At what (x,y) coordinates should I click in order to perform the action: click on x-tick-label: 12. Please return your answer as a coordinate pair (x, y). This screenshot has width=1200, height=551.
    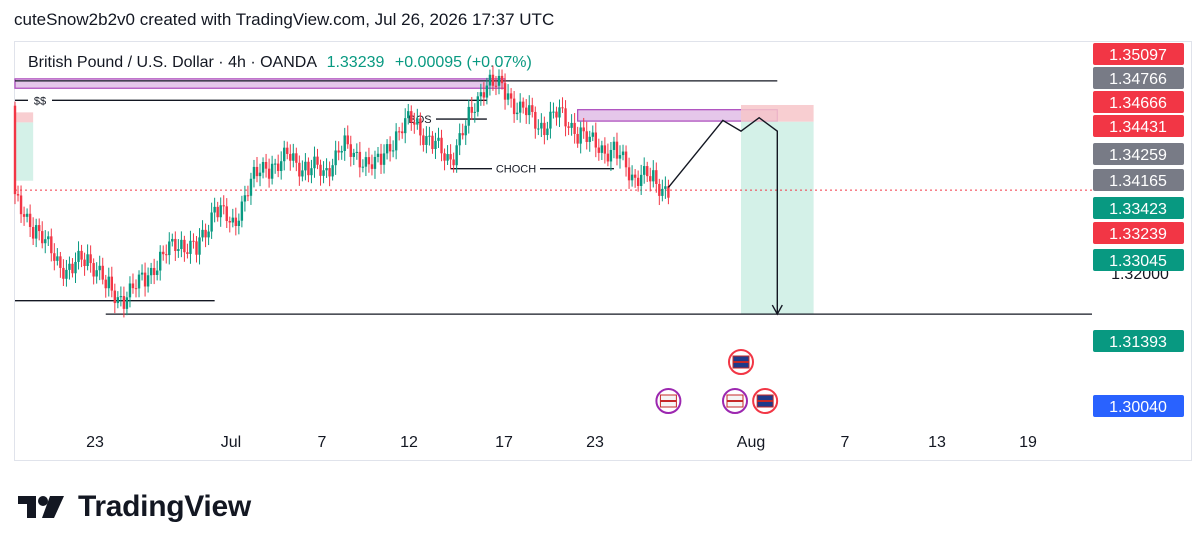
    Looking at the image, I should click on (409, 442).